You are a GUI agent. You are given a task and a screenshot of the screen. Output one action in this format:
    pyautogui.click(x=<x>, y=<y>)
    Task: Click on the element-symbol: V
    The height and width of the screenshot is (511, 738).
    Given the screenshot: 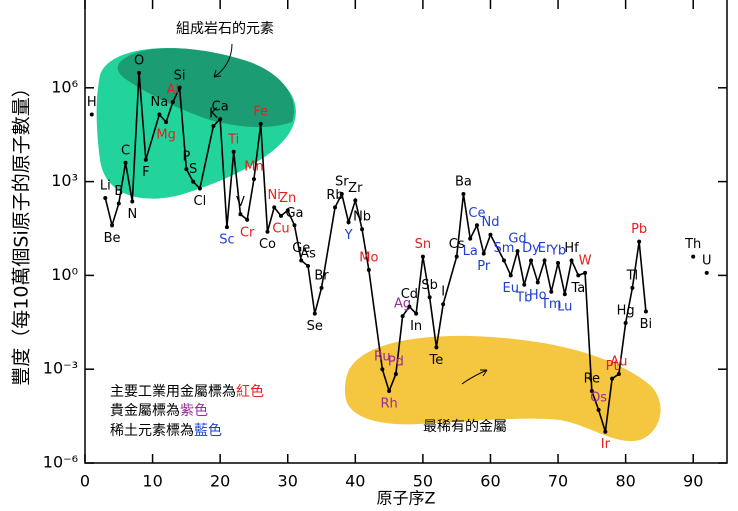 What is the action you would take?
    pyautogui.click(x=240, y=202)
    